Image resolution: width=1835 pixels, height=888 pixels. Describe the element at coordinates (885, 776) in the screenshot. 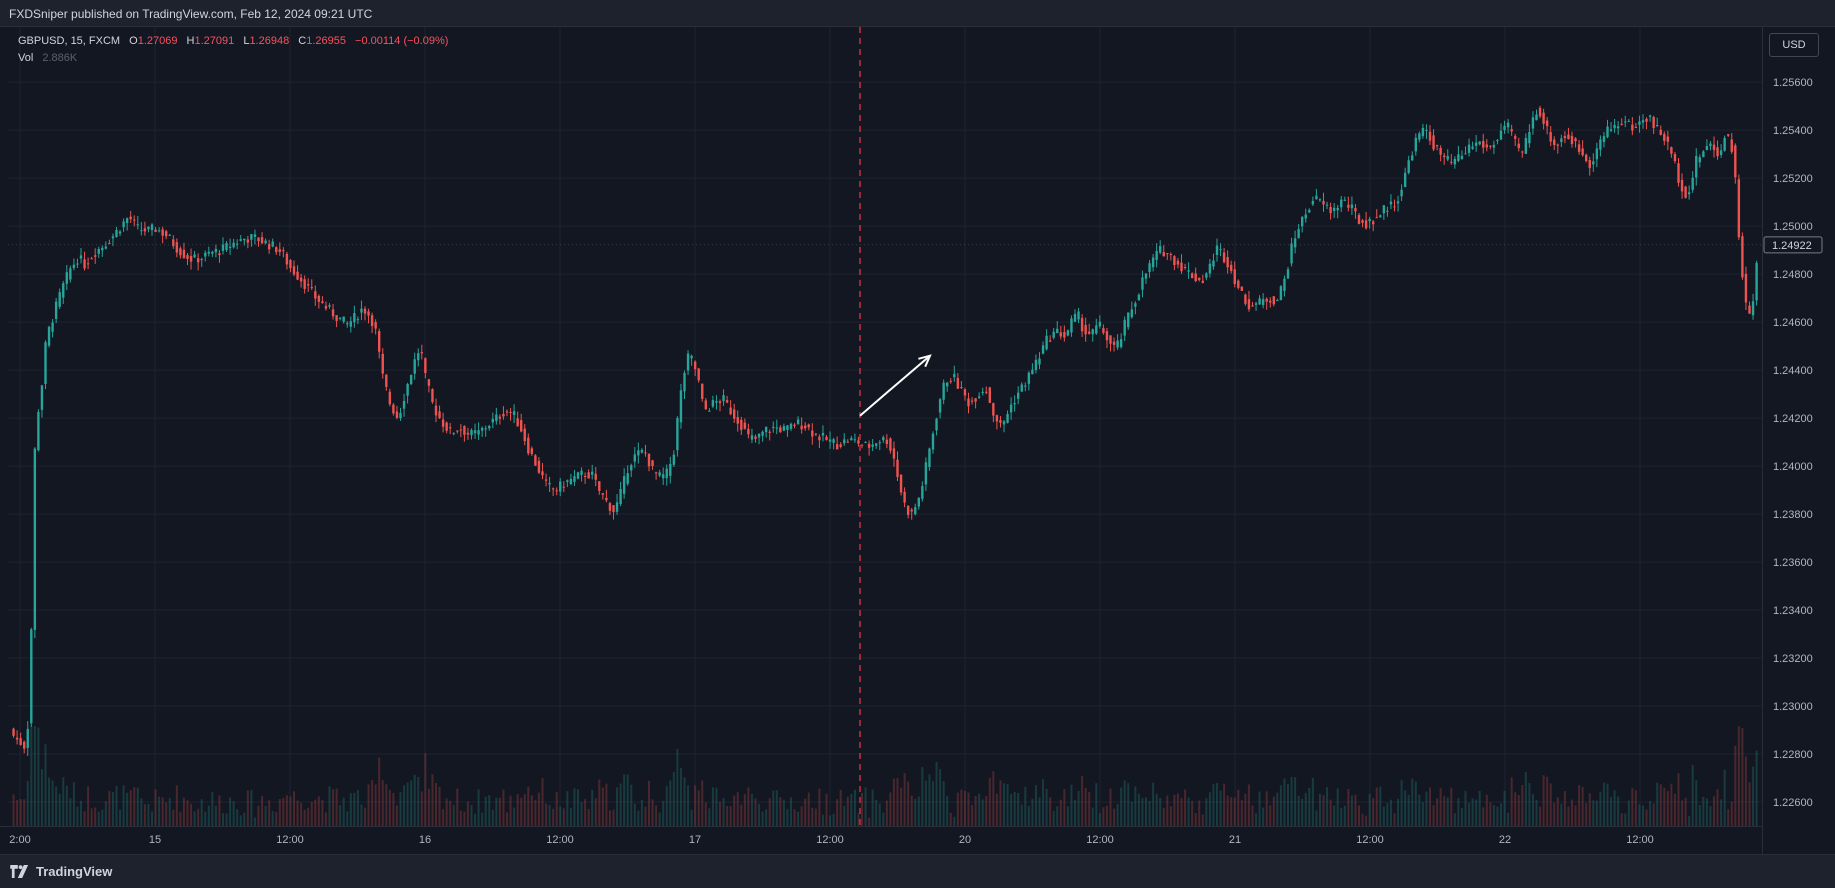

I see `volume-bars` at that location.